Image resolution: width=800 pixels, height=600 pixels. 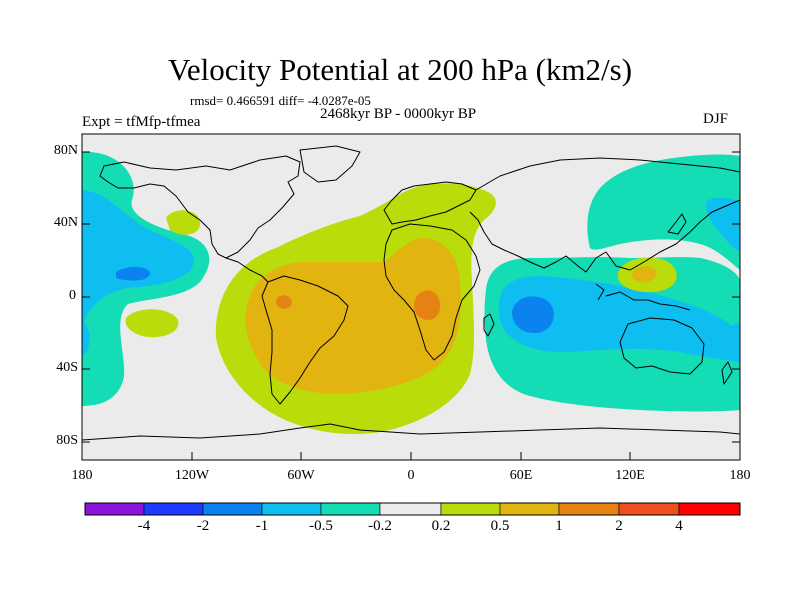 I want to click on field-edge-blue-left, so click(x=86, y=339).